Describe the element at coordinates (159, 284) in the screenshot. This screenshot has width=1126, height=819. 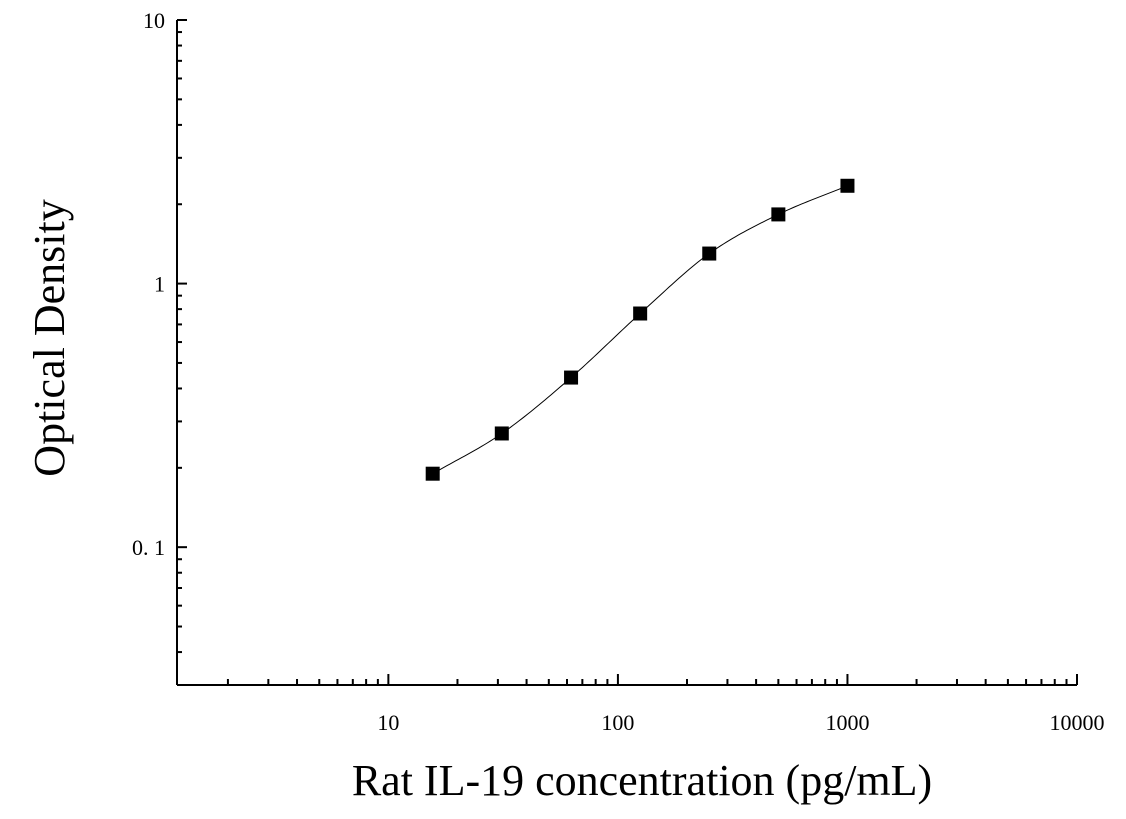
I see `y-tick-label: 1` at that location.